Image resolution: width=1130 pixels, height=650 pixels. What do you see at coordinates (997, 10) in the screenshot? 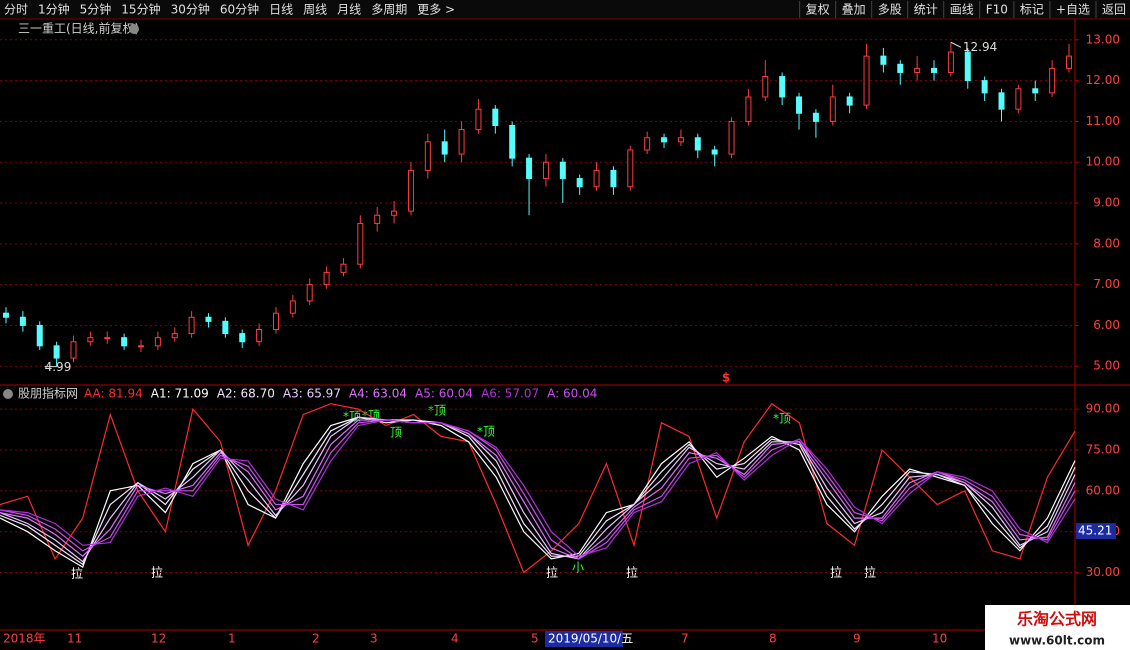
I see `toolbar-button: F10` at bounding box center [997, 10].